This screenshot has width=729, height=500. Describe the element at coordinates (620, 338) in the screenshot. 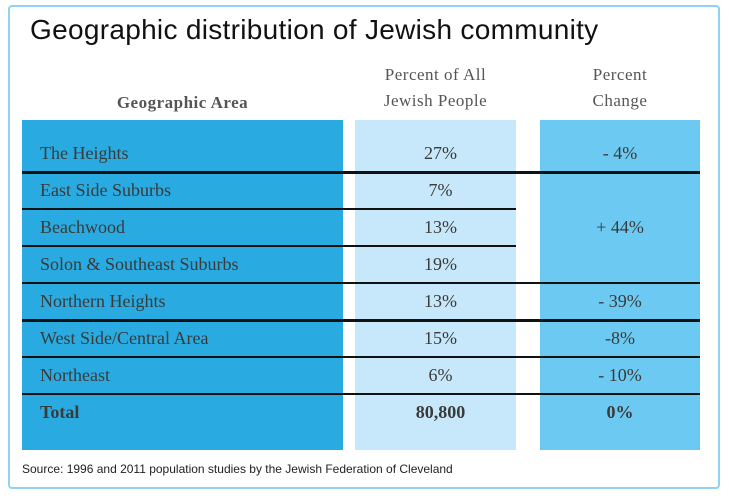

I see `change-cell: -8%` at that location.